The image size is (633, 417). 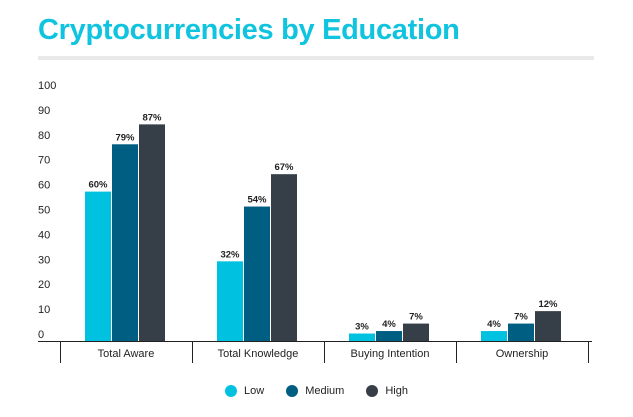 I want to click on data-label: 87%, so click(x=152, y=117).